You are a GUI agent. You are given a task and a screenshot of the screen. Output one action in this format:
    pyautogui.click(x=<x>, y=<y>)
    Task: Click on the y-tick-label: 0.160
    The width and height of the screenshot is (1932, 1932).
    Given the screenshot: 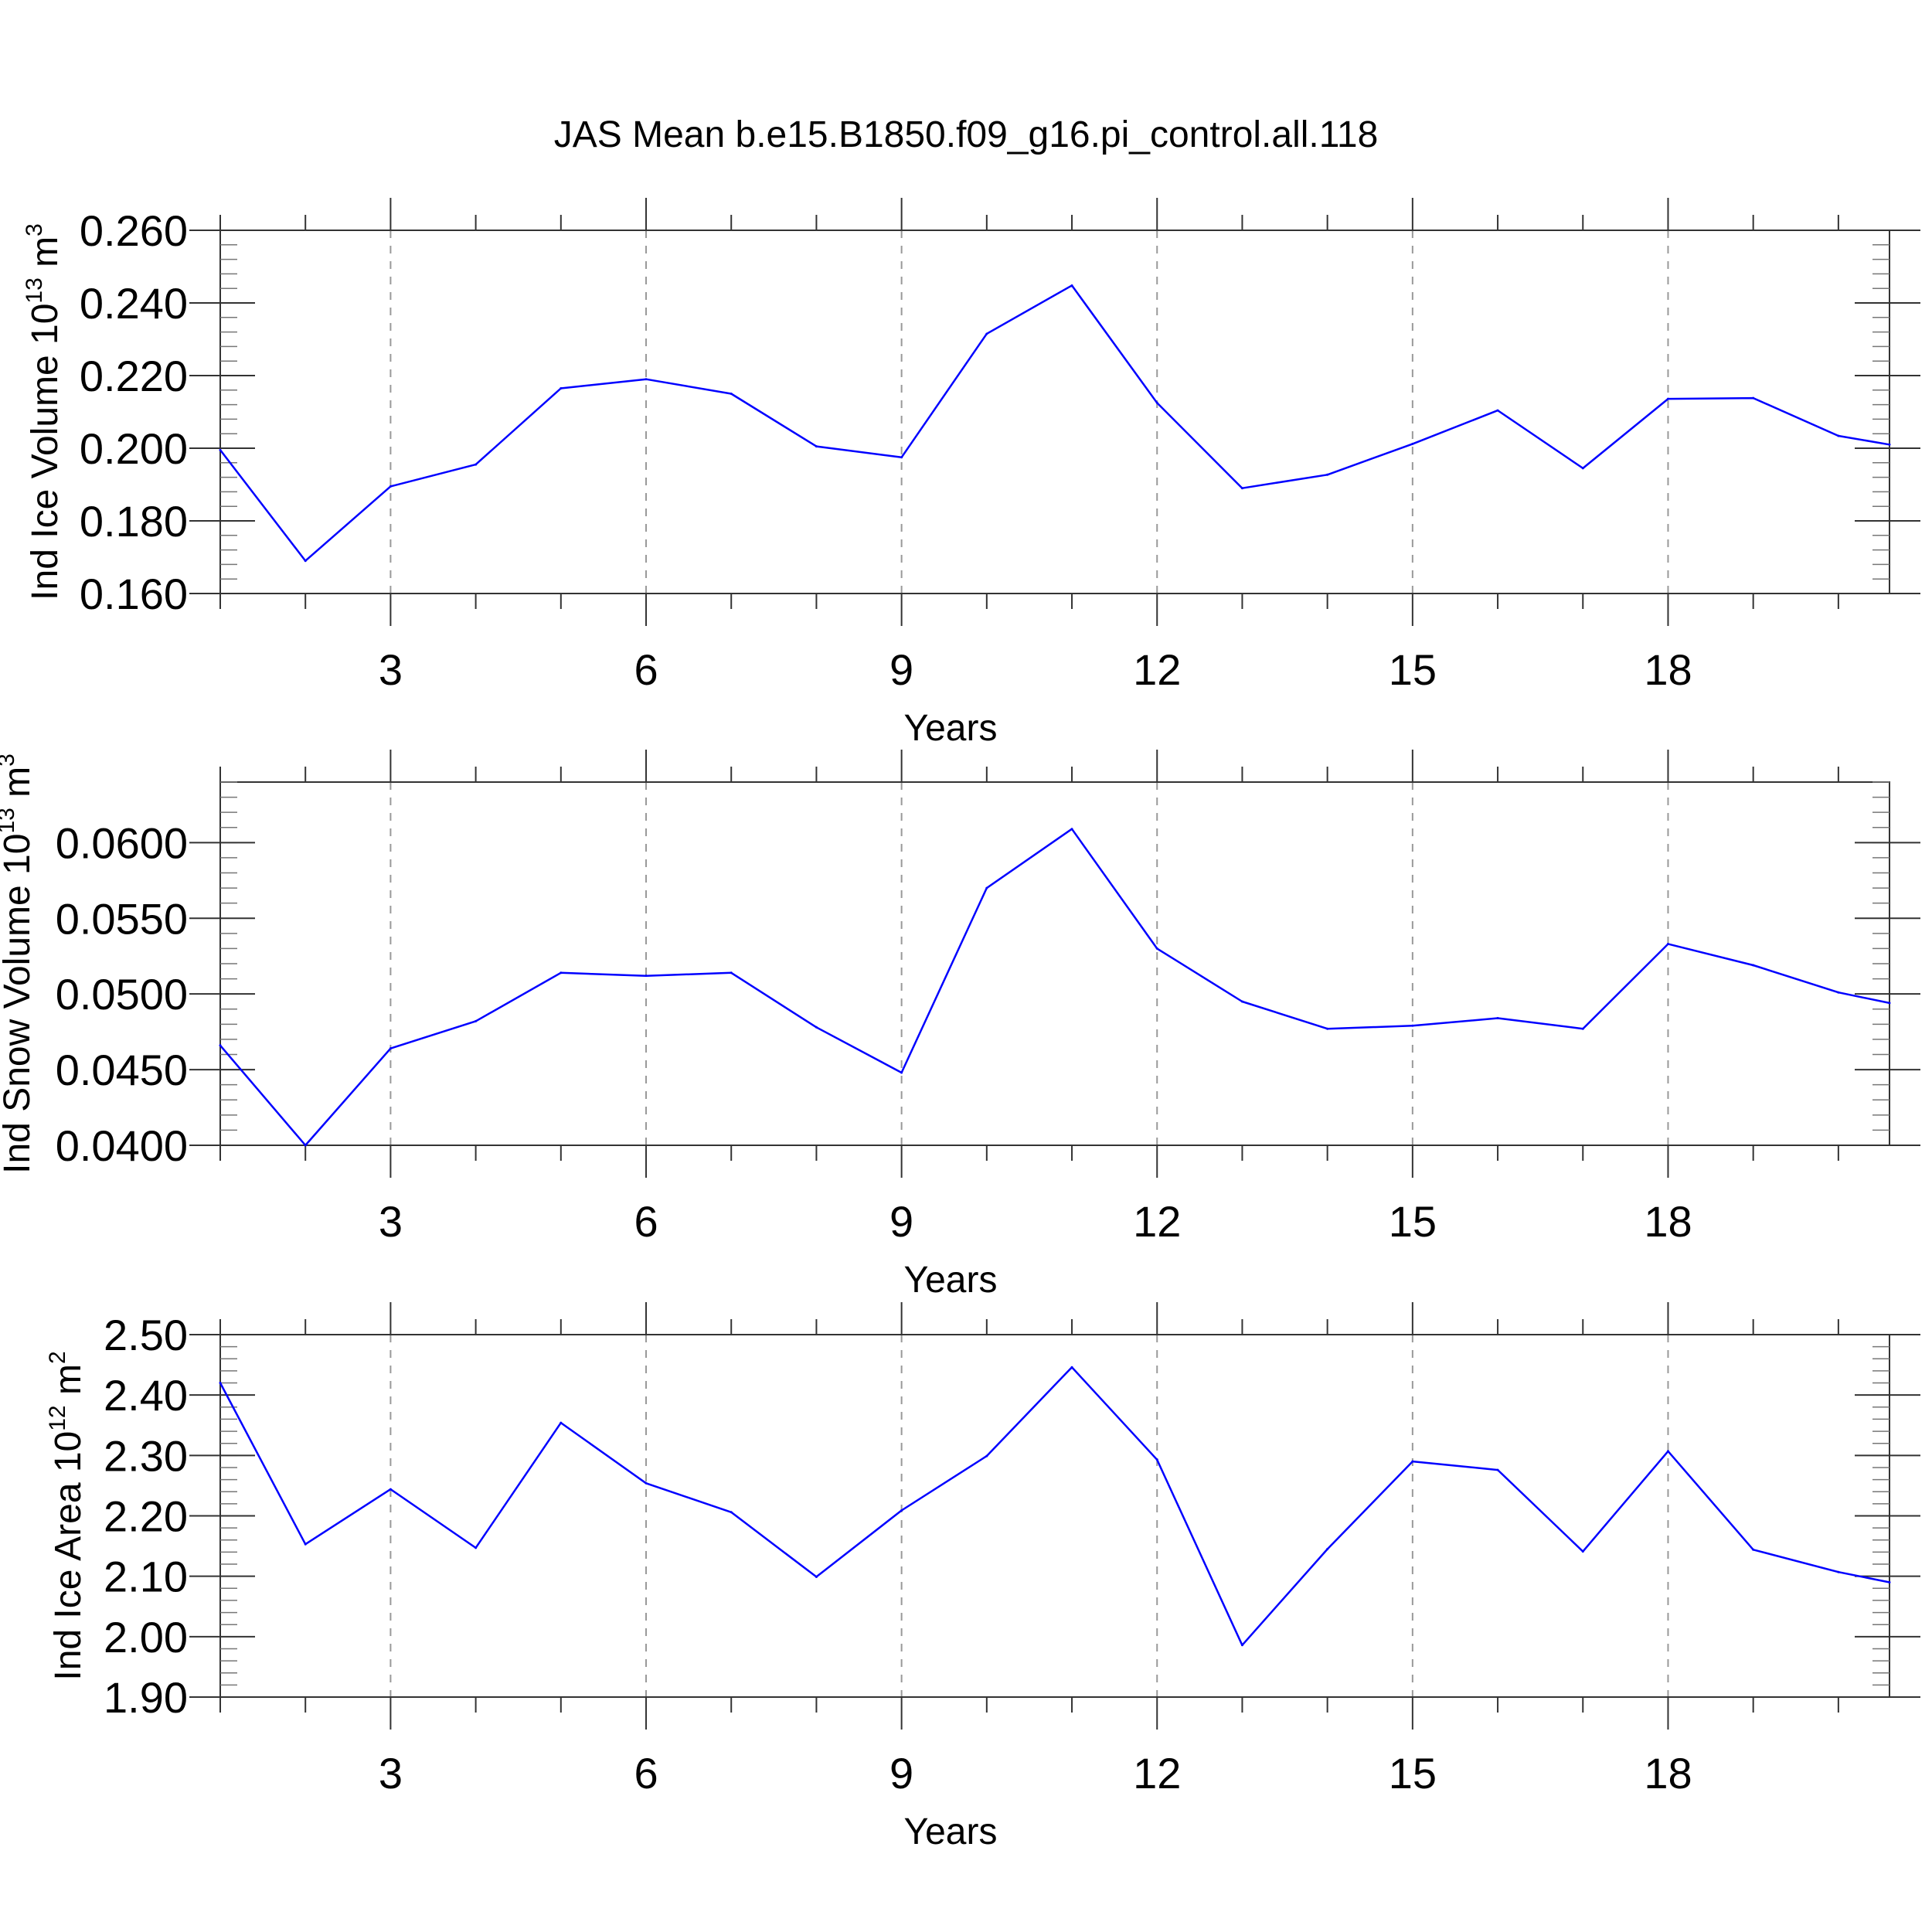 What is the action you would take?
    pyautogui.click(x=134, y=594)
    